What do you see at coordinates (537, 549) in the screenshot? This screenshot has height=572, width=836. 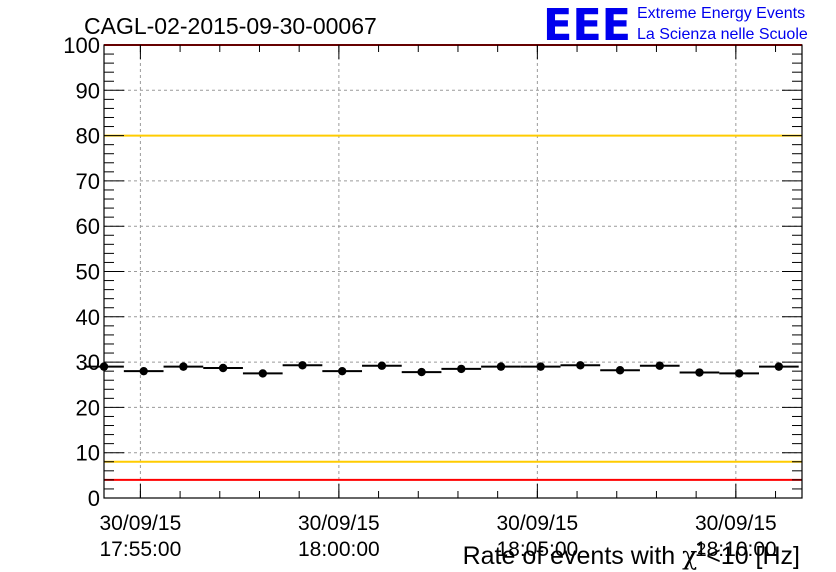 I see `x-tick-label-time: 18:05:00` at bounding box center [537, 549].